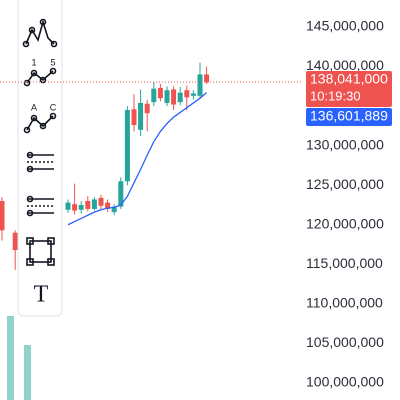  I want to click on y-tick-label: 130,000,000, so click(345, 144).